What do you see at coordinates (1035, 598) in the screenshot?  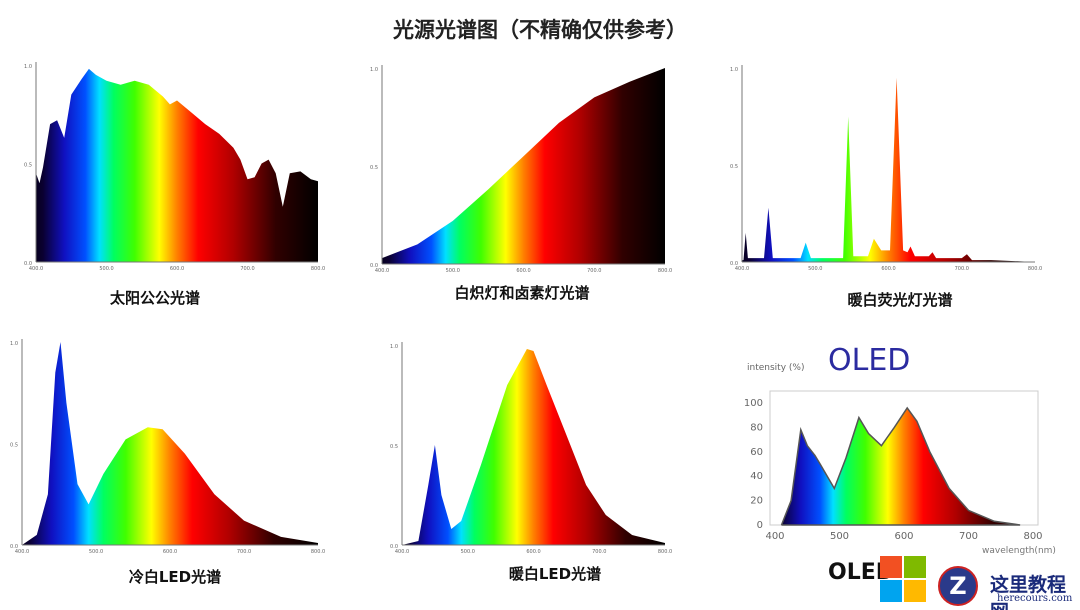 I see `watermark-site-url: herecours.com` at bounding box center [1035, 598].